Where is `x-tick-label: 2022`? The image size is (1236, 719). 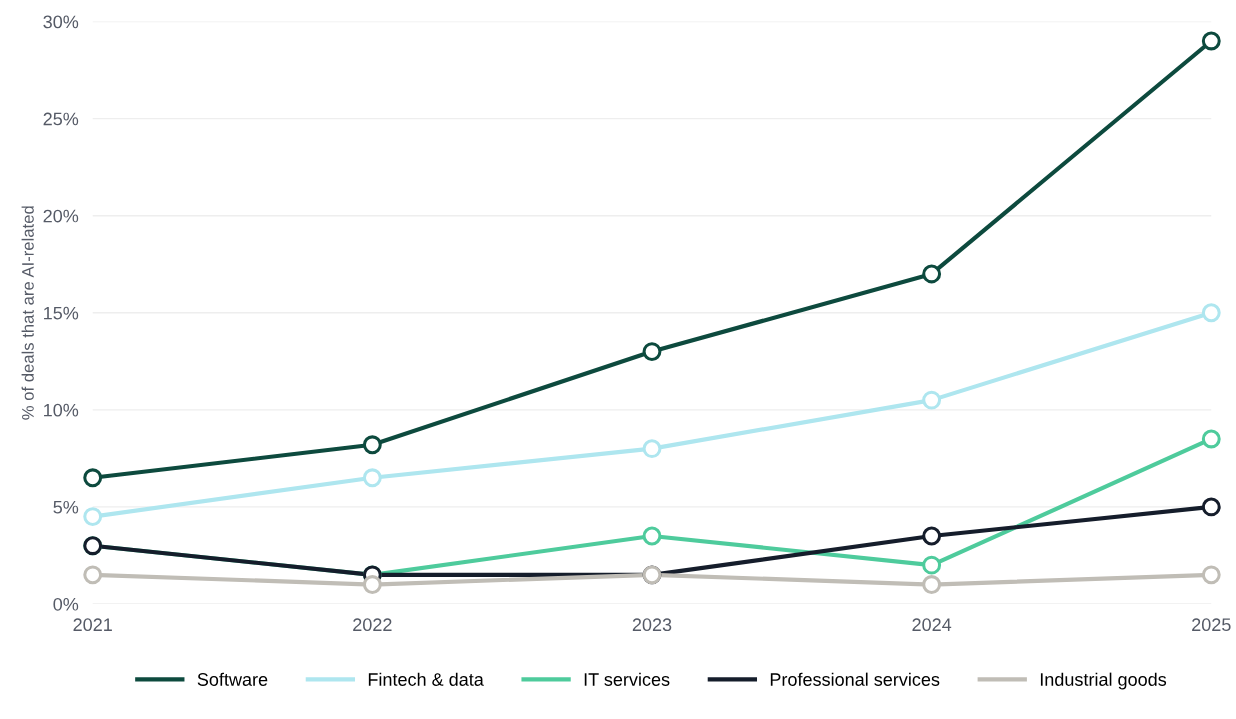
x-tick-label: 2022 is located at coordinates (372, 625).